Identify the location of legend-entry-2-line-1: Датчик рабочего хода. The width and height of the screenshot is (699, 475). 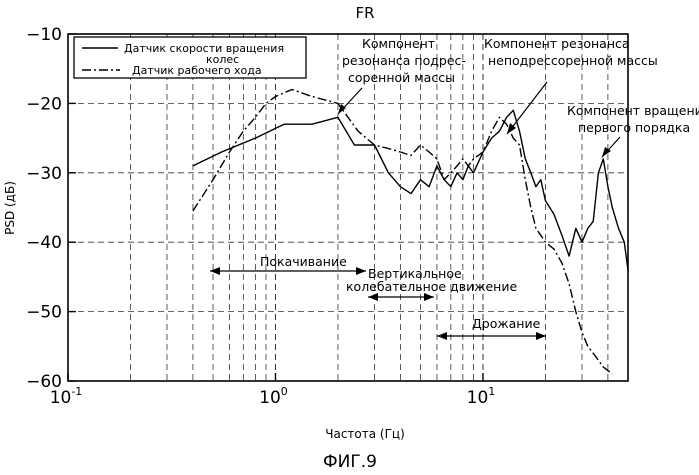
(197, 70).